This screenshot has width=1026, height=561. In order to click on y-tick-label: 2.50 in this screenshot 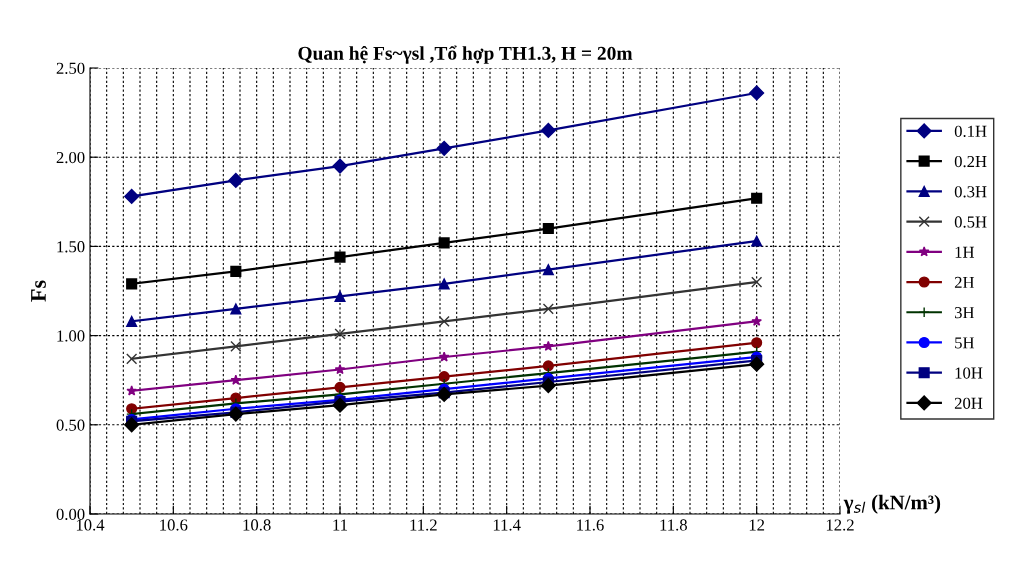, I will do `click(70, 68)`.